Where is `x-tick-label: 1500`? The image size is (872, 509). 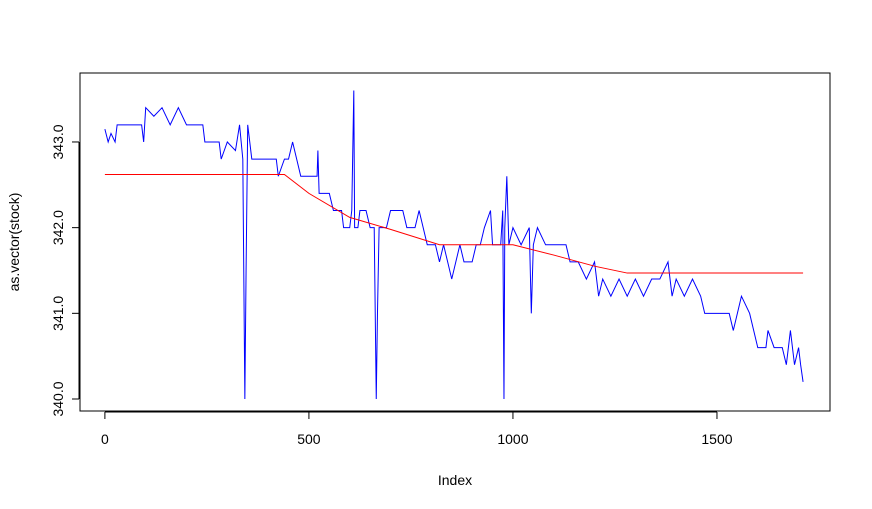 x-tick-label: 1500 is located at coordinates (716, 439).